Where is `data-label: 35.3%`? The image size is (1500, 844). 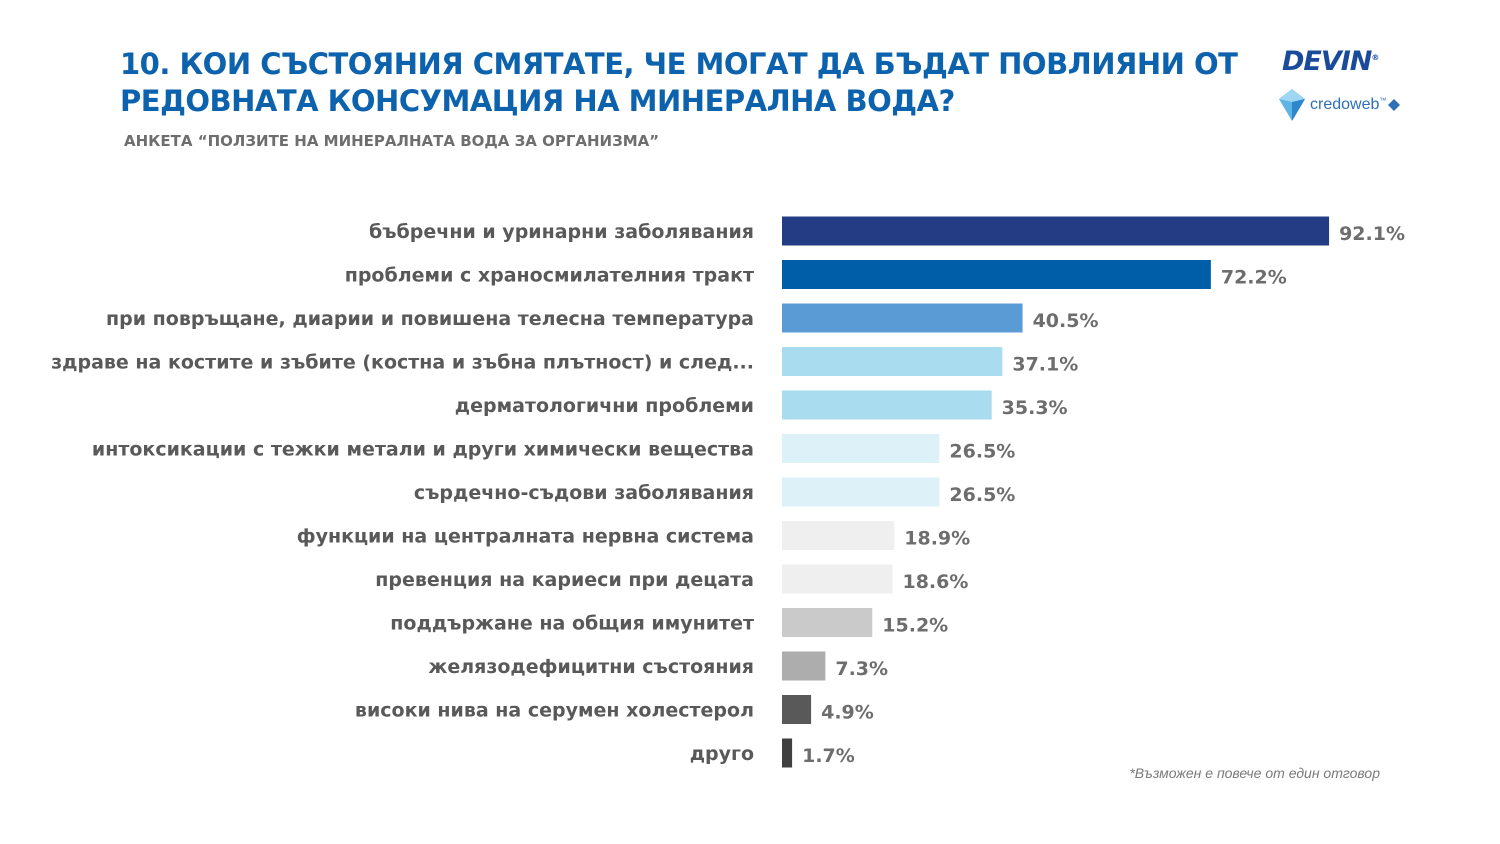 data-label: 35.3% is located at coordinates (1035, 408).